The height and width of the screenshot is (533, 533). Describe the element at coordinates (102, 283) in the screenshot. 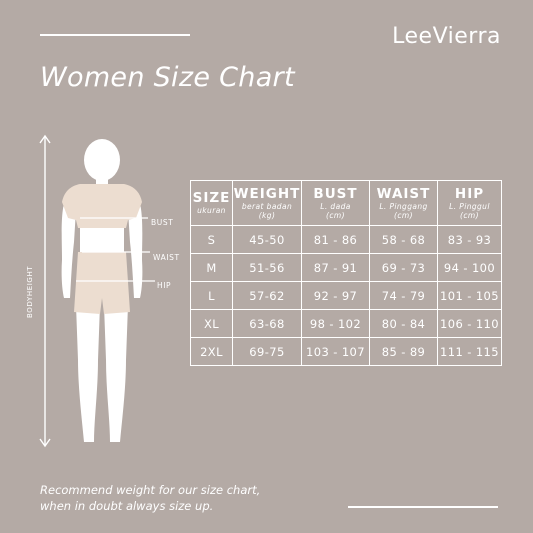

I see `shorts-shape` at that location.